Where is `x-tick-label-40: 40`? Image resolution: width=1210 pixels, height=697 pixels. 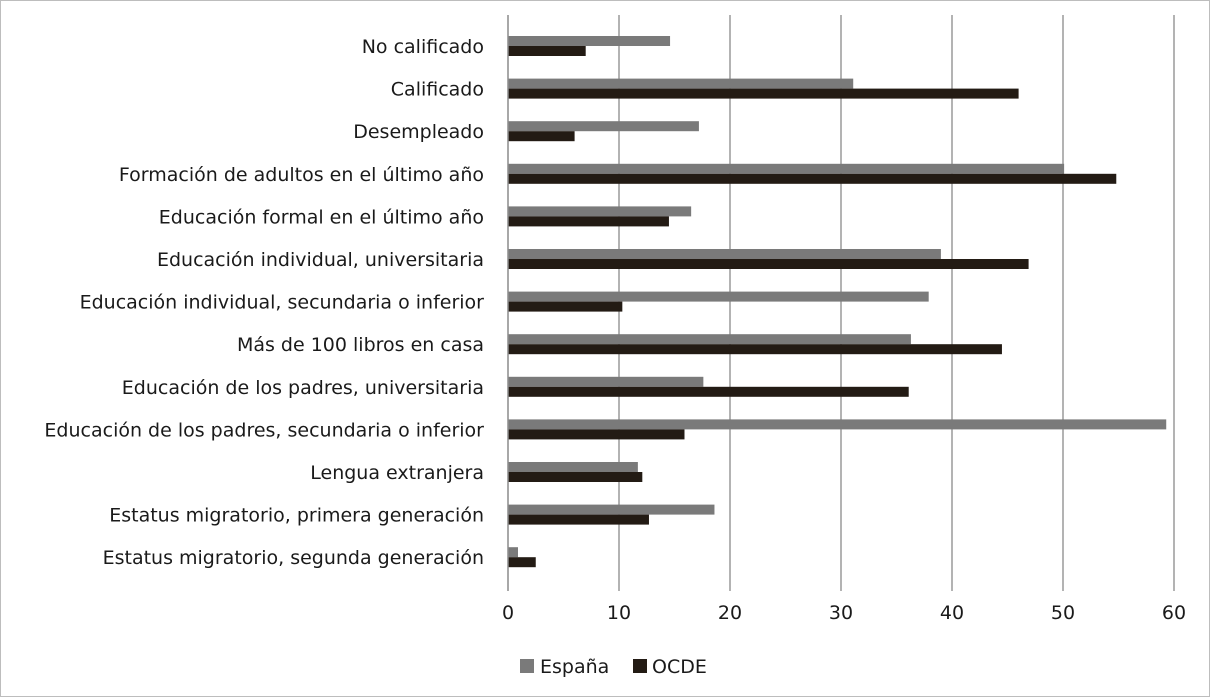 x-tick-label-40: 40 is located at coordinates (952, 613).